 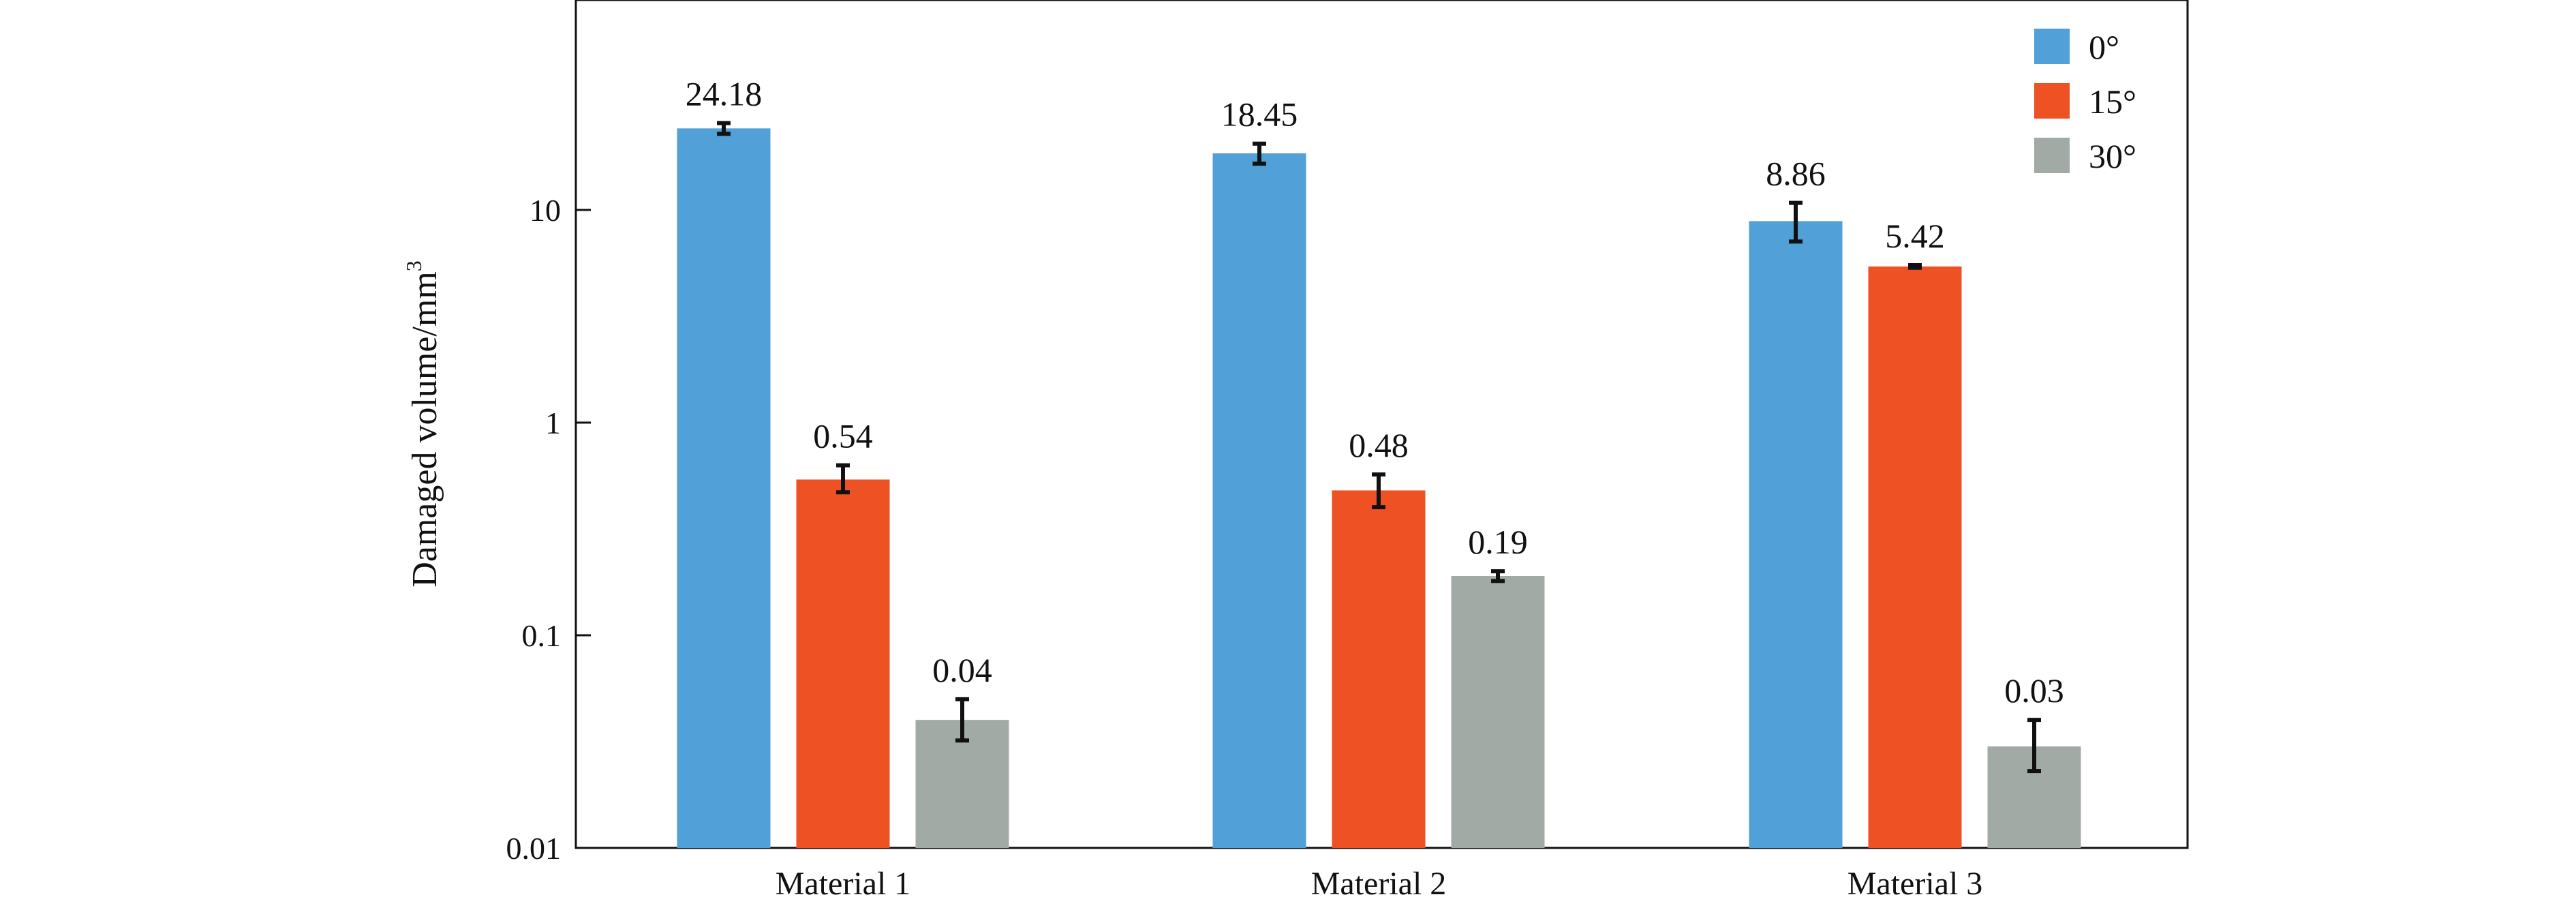 What do you see at coordinates (1915, 236) in the screenshot?
I see `data-label: 5.42` at bounding box center [1915, 236].